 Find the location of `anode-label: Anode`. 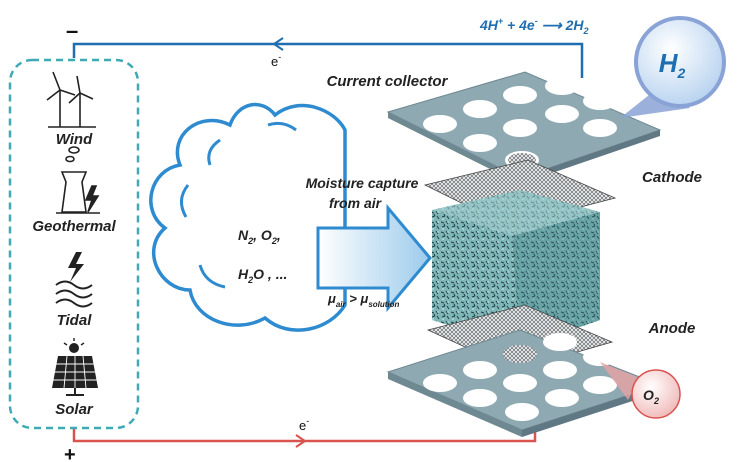

anode-label: Anode is located at coordinates (672, 328).